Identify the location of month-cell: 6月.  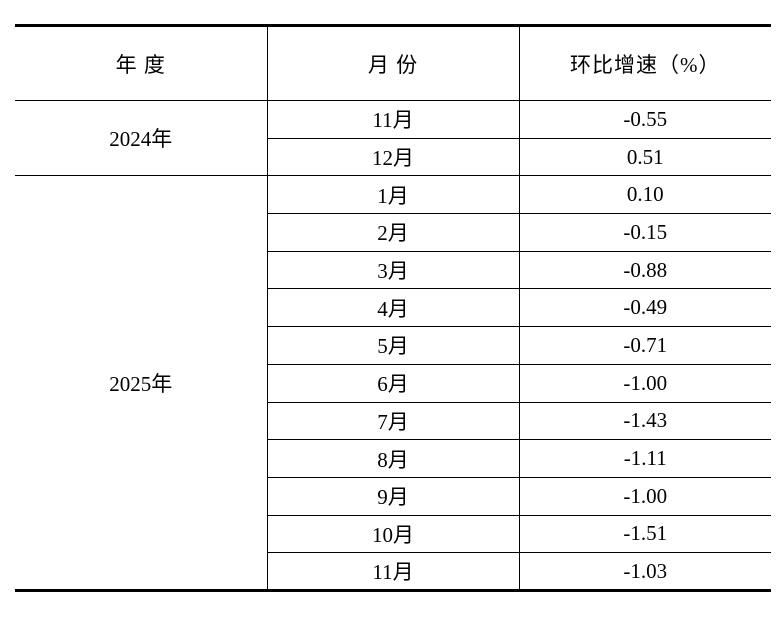
(393, 383).